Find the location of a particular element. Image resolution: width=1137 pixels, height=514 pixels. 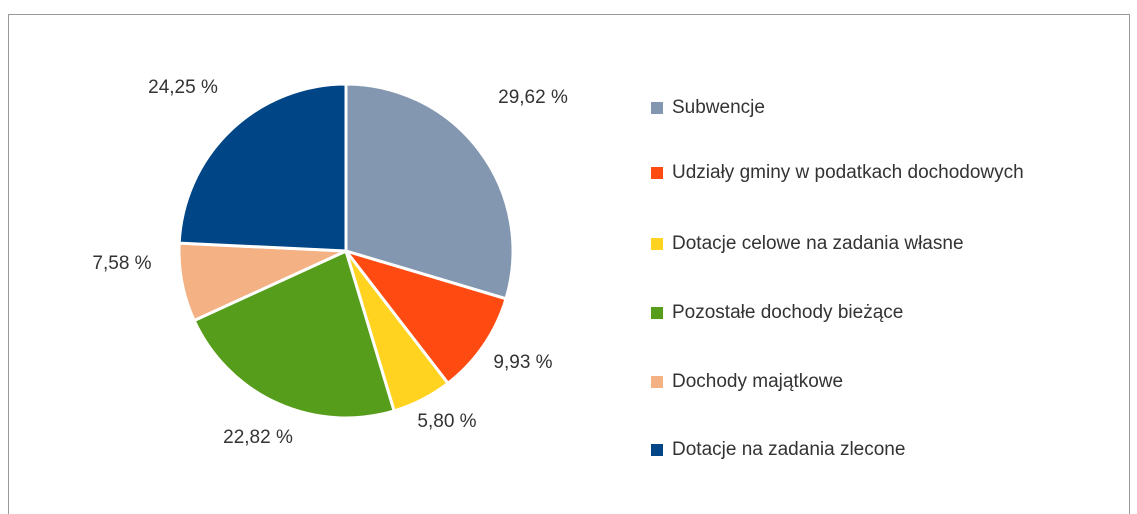

data-label: 22,82 % is located at coordinates (258, 437).